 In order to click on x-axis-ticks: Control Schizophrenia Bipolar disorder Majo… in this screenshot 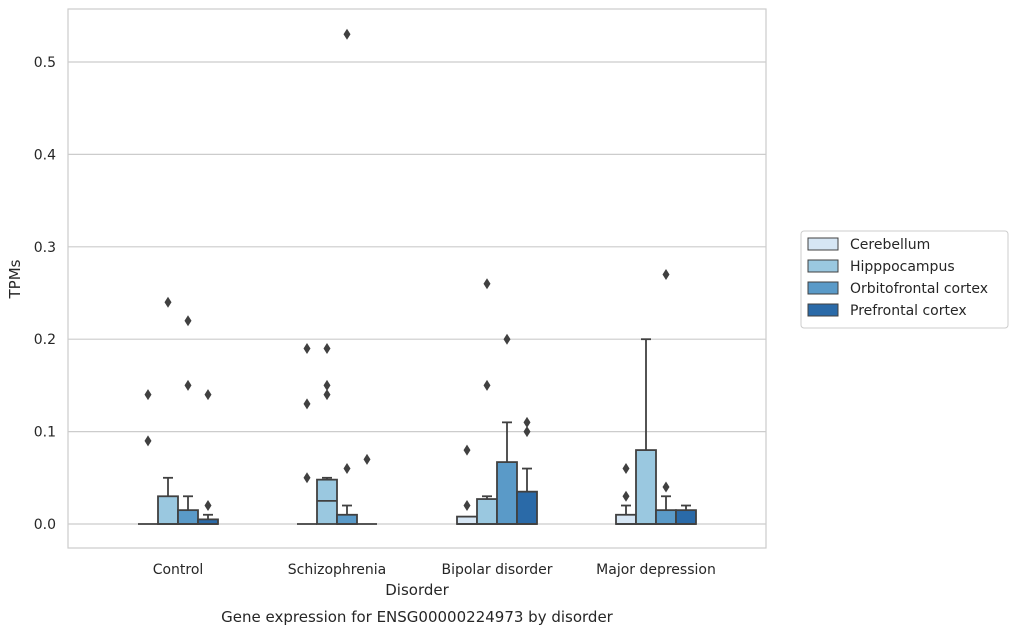, I will do `click(434, 570)`.